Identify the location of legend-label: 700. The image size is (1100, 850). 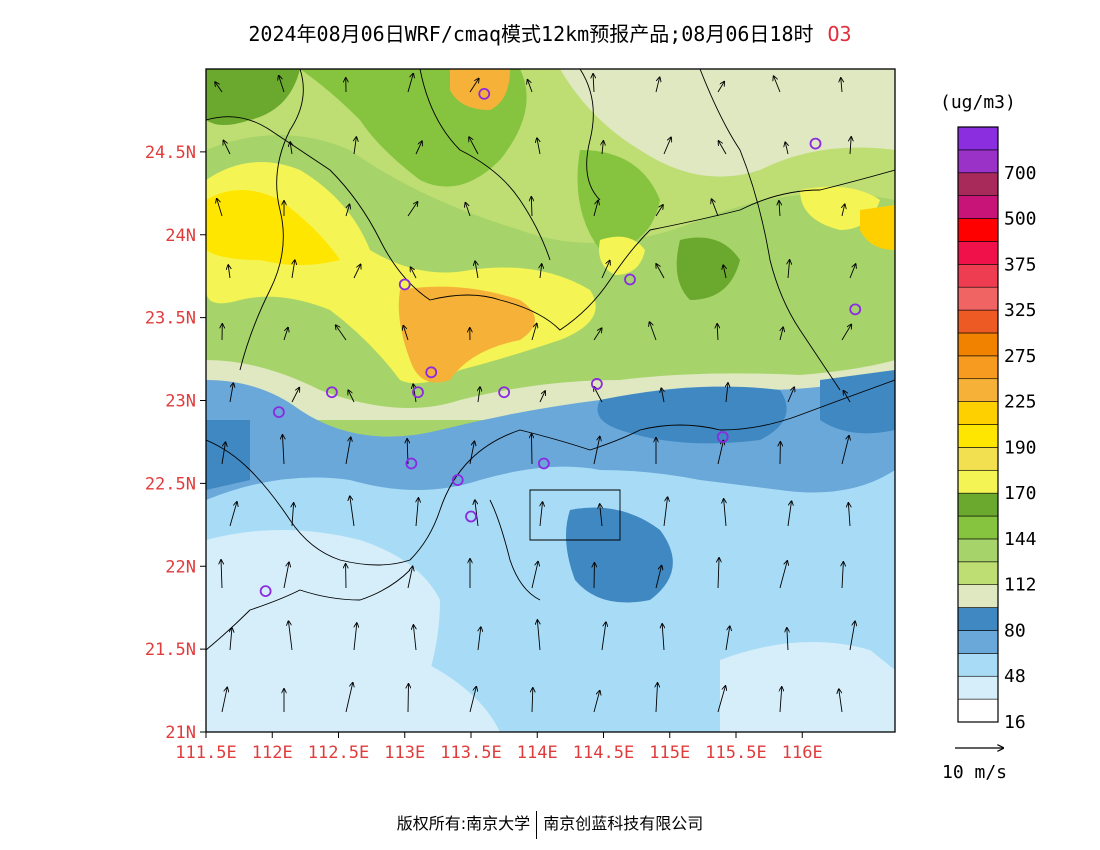
(1020, 173).